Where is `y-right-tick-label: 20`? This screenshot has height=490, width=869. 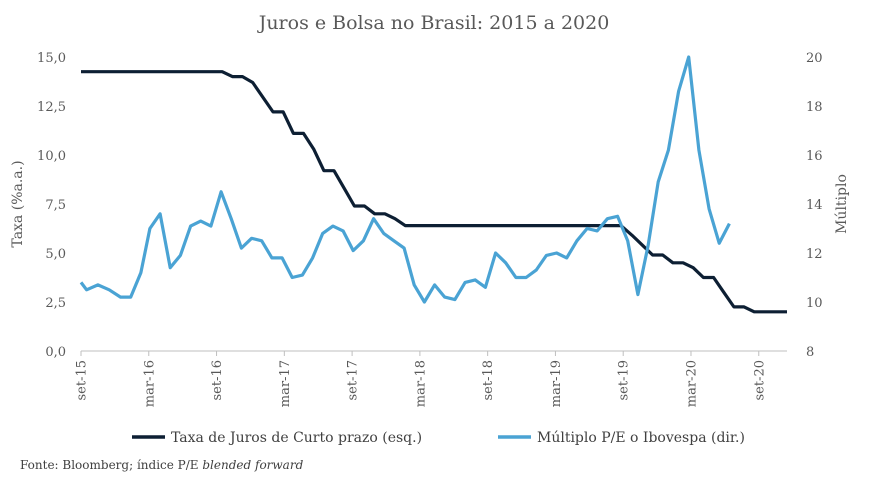 y-right-tick-label: 20 is located at coordinates (814, 58).